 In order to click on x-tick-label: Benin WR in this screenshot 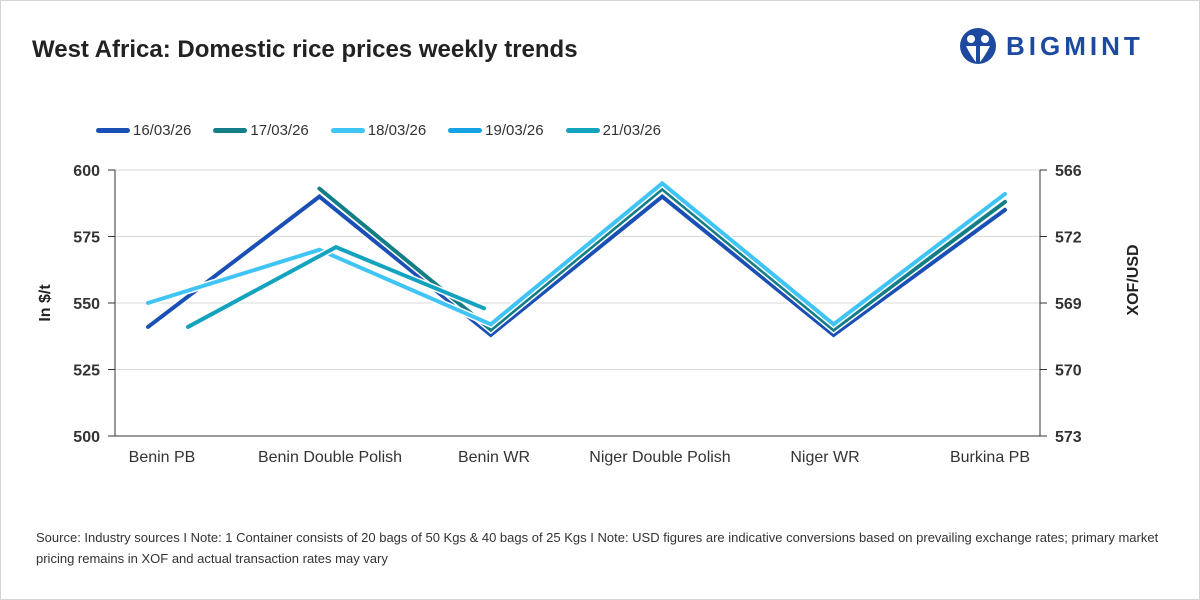, I will do `click(494, 457)`.